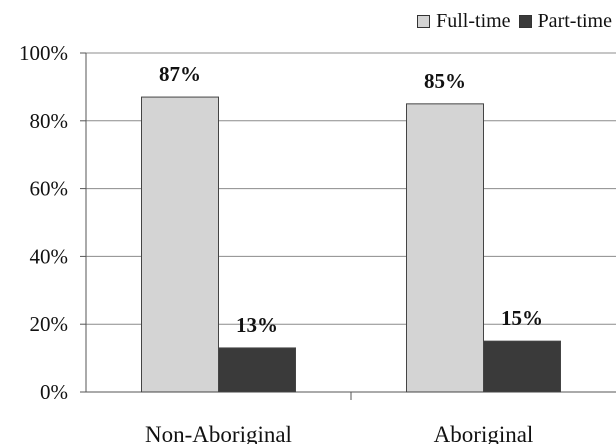 Image resolution: width=616 pixels, height=444 pixels. Describe the element at coordinates (257, 325) in the screenshot. I see `data-label: 13%` at that location.